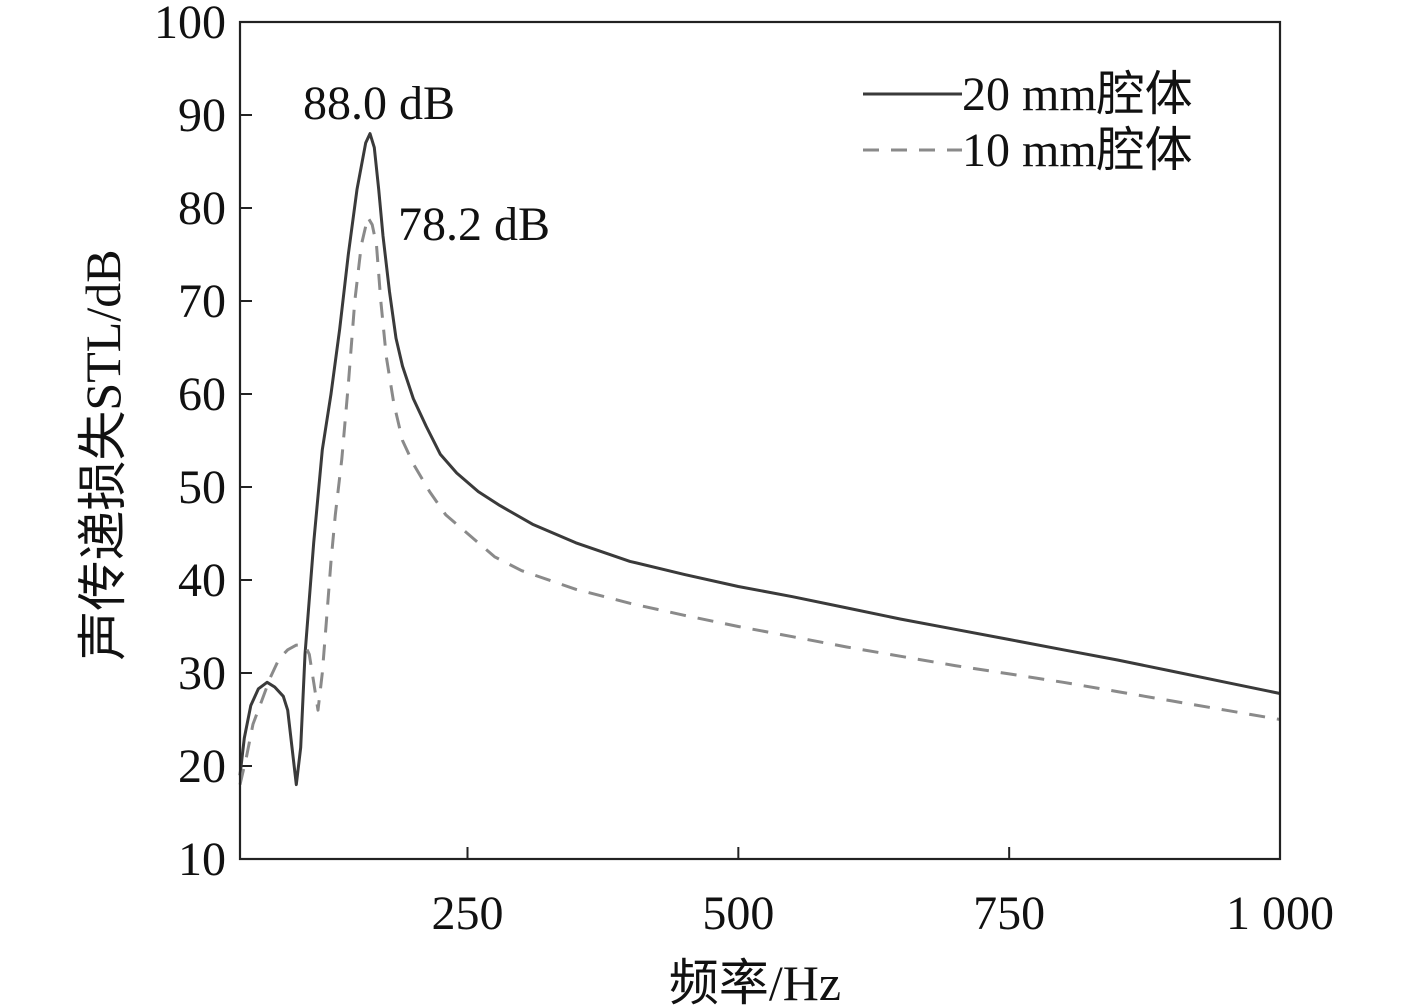 Image resolution: width=1417 pixels, height=1007 pixels. I want to click on y-axis-label: 声传递损失STL/dB, so click(103, 454).